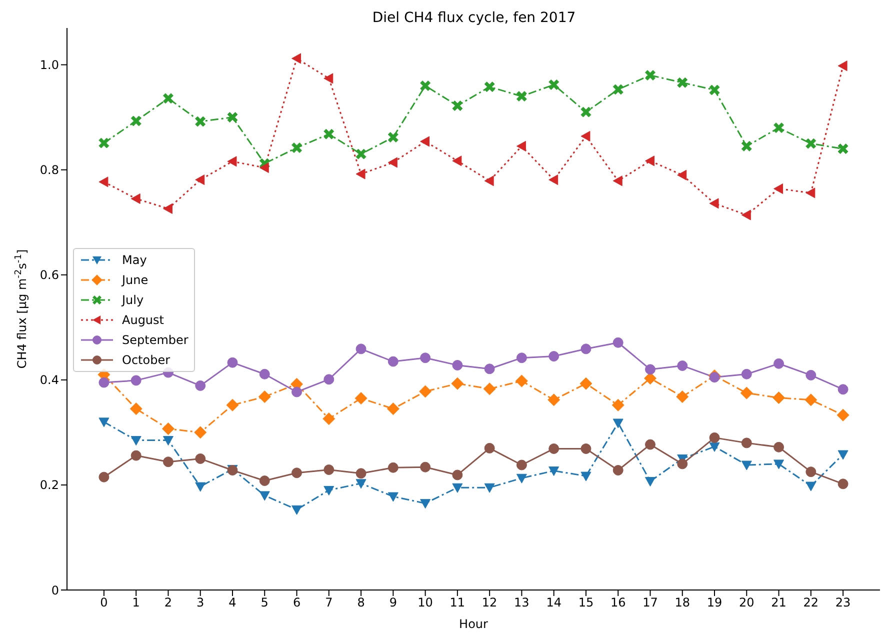 Image resolution: width=881 pixels, height=634 pixels. I want to click on legend-label: June, so click(135, 280).